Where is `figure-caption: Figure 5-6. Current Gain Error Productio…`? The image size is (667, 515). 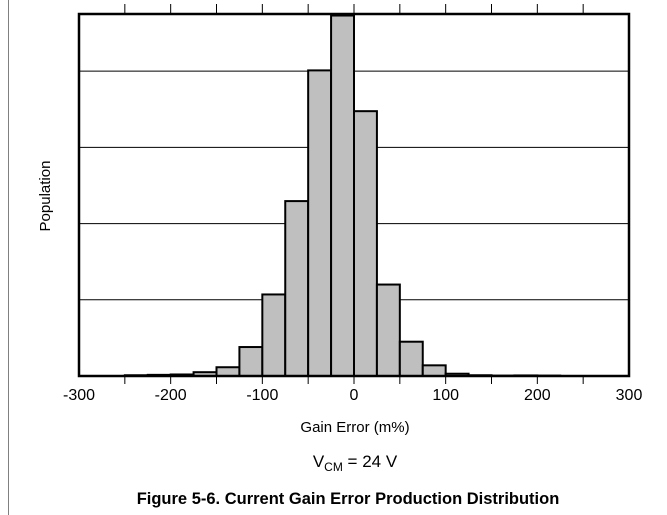
figure-caption: Figure 5-6. Current Gain Error Productio… is located at coordinates (348, 499).